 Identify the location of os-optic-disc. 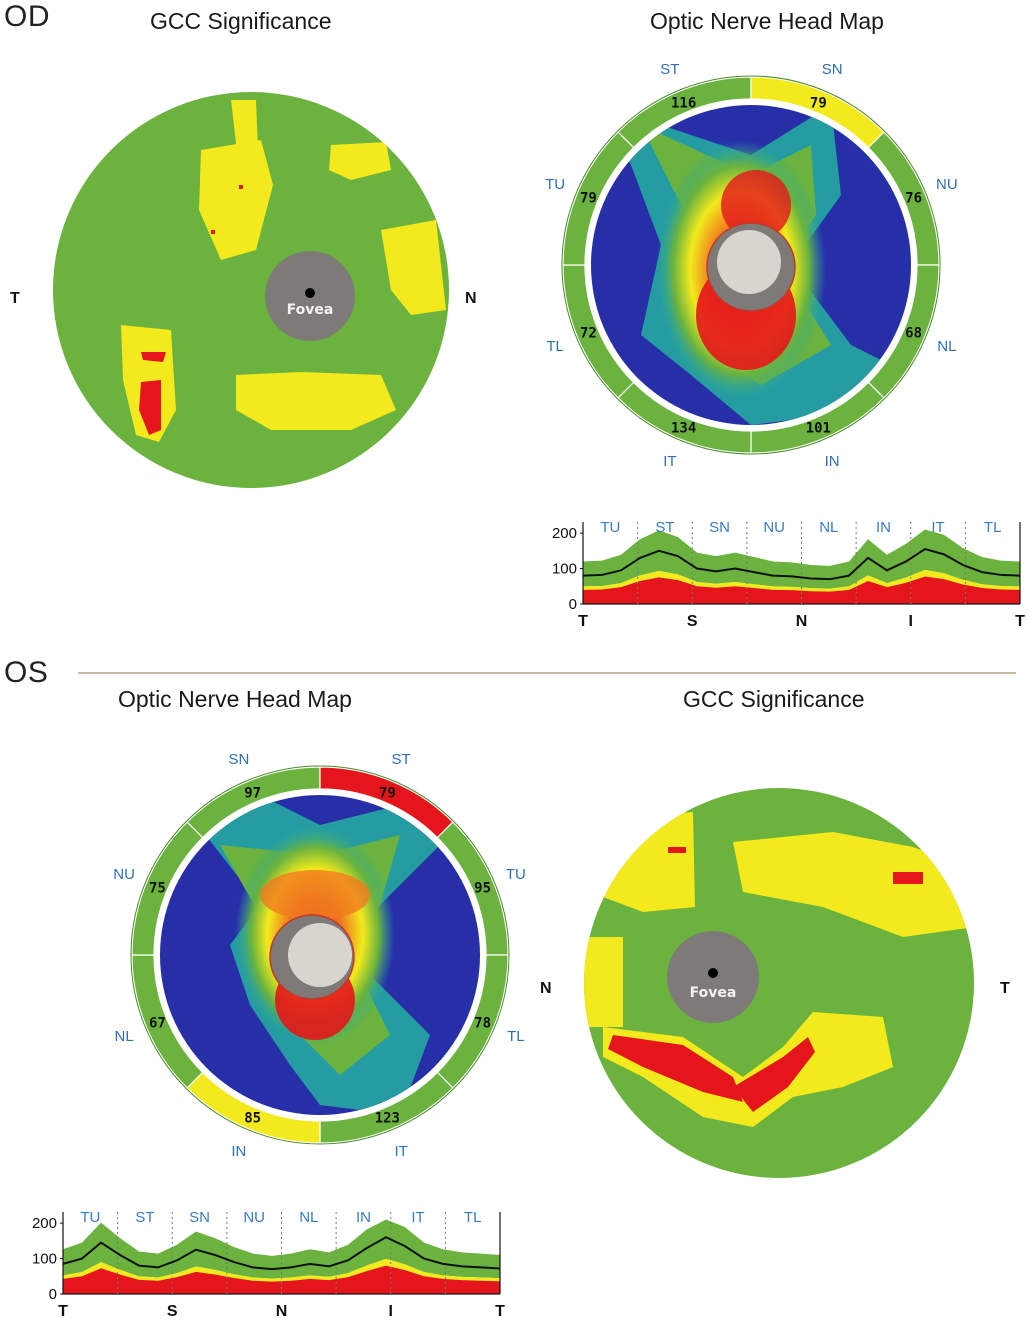
(320, 955).